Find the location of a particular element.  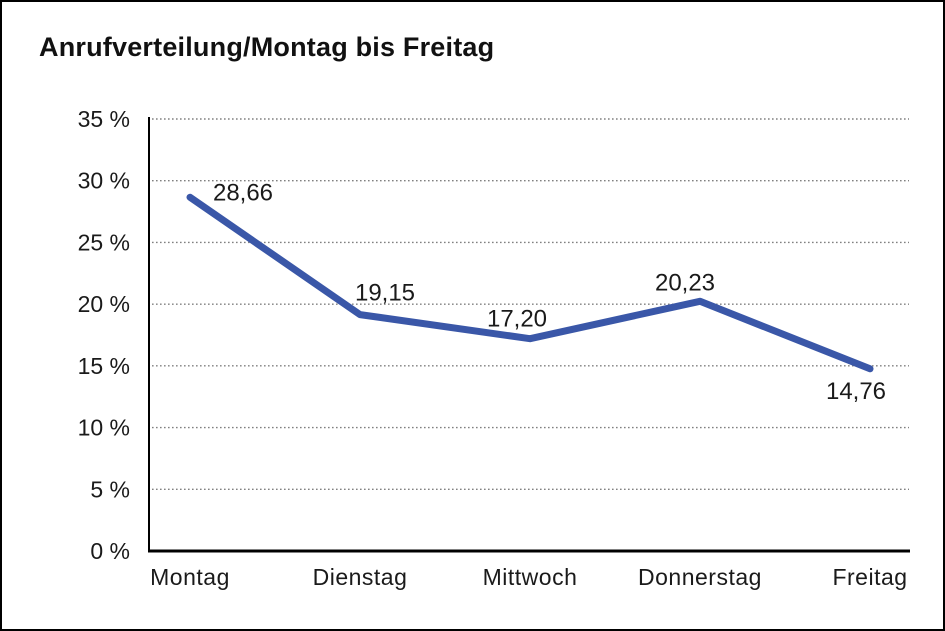

y-tick-label: 10 % is located at coordinates (104, 428).